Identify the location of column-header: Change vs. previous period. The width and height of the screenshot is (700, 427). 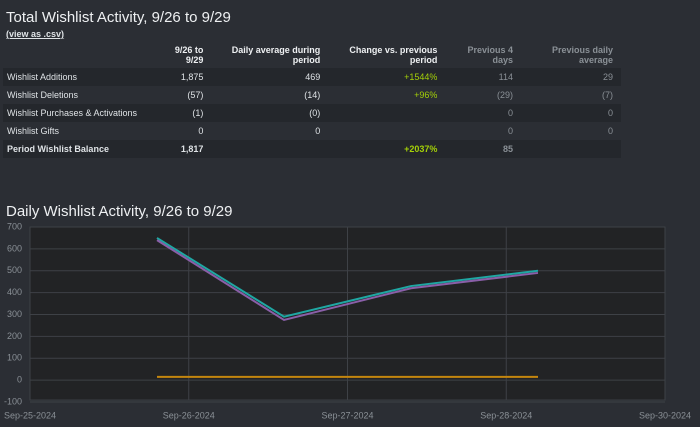
(393, 55).